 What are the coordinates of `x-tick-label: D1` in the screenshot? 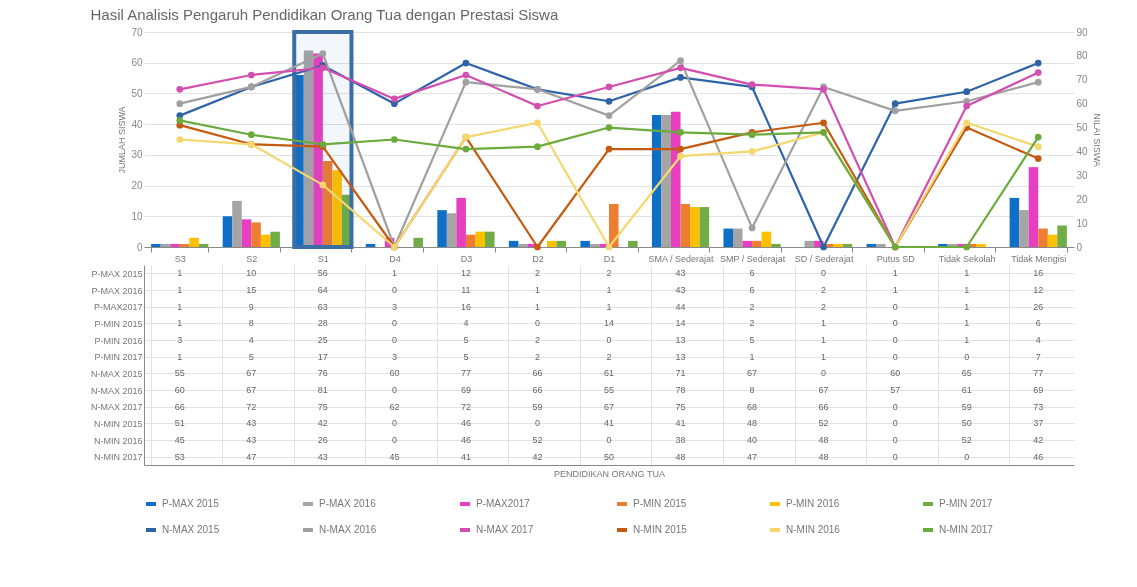 It's located at (609, 258).